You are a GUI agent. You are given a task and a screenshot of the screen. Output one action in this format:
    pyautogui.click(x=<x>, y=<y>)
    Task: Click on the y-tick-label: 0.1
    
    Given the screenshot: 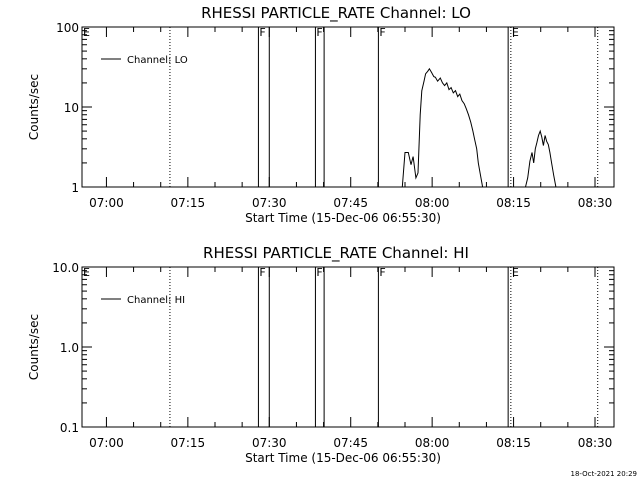 What is the action you would take?
    pyautogui.click(x=69, y=428)
    